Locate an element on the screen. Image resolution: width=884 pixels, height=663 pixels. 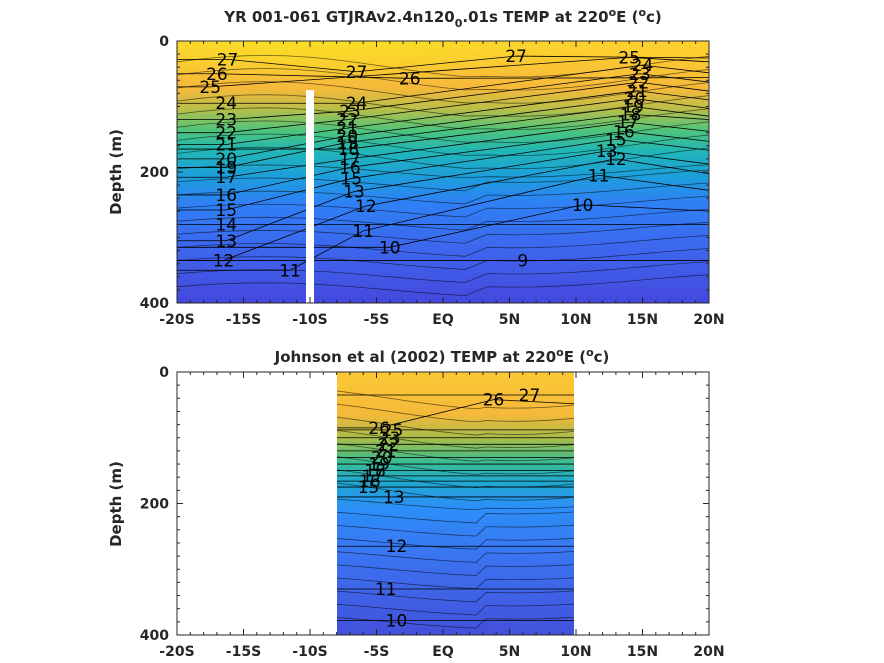
panel1-title-sup2: o is located at coordinates (642, 12).